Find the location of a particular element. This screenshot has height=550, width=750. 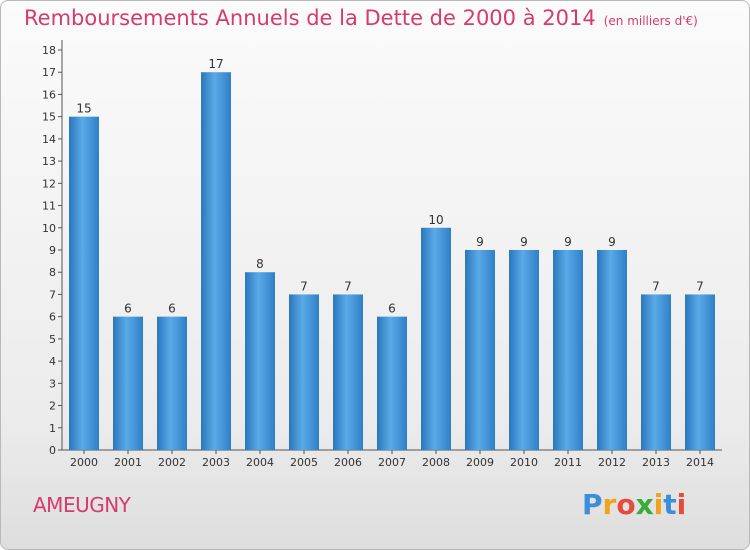

bar-2002 is located at coordinates (172, 383).